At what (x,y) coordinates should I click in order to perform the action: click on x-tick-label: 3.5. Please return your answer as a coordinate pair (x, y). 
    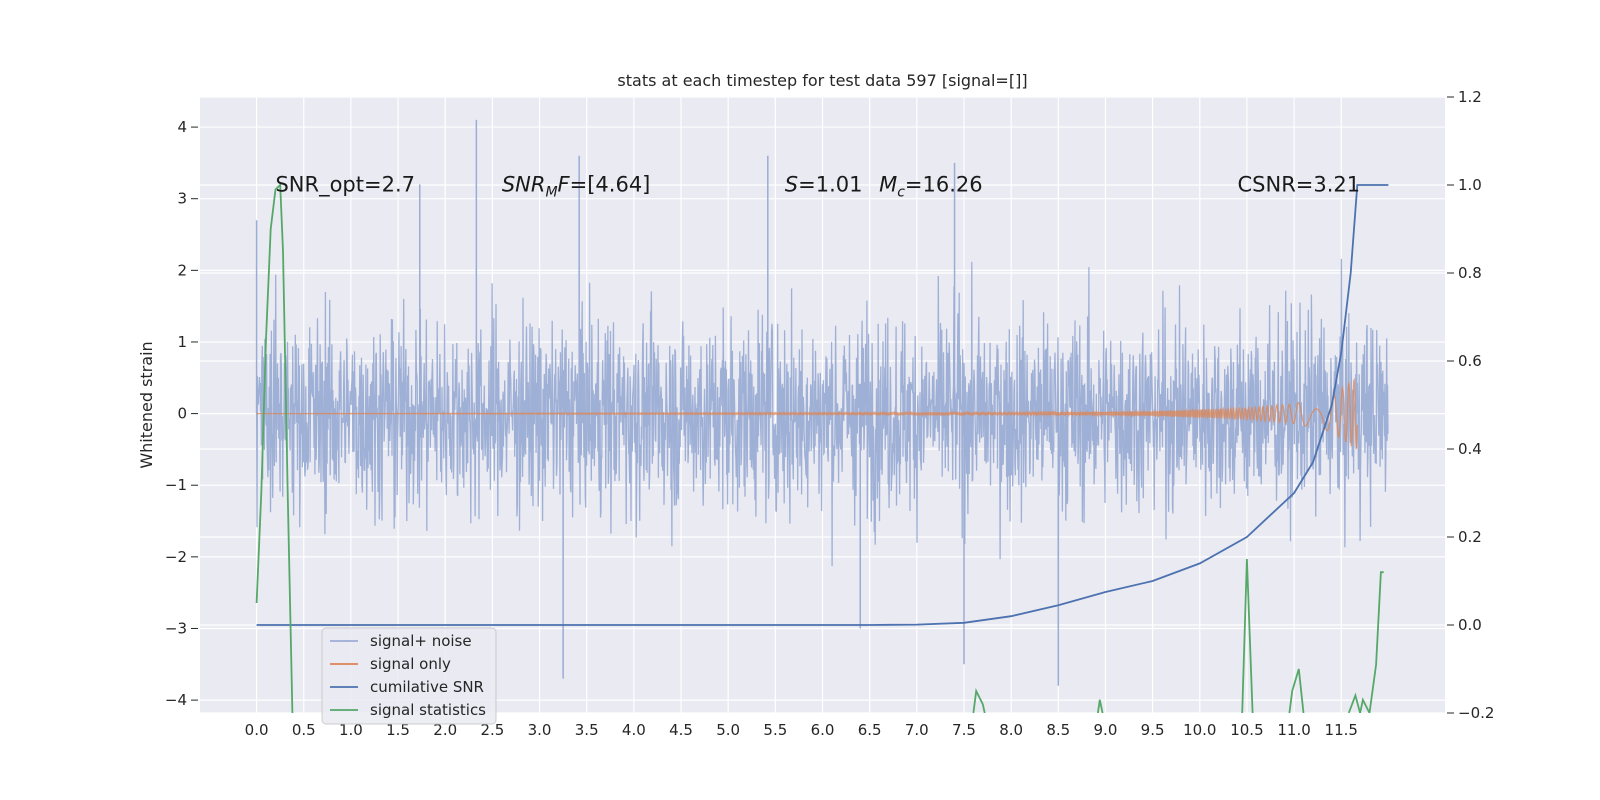
    Looking at the image, I should click on (587, 730).